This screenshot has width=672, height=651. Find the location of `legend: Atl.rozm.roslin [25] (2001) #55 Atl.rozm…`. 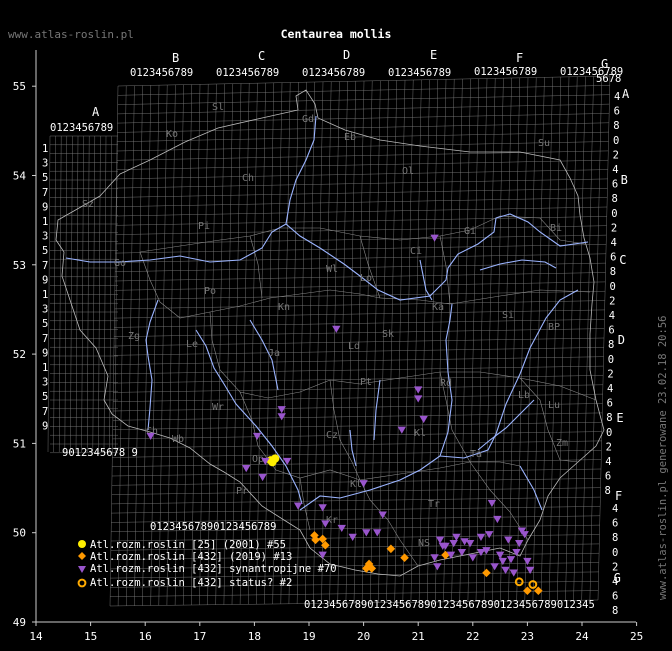

legend: Atl.rozm.roslin [25] (2001) #55 Atl.rozm… is located at coordinates (207, 564).